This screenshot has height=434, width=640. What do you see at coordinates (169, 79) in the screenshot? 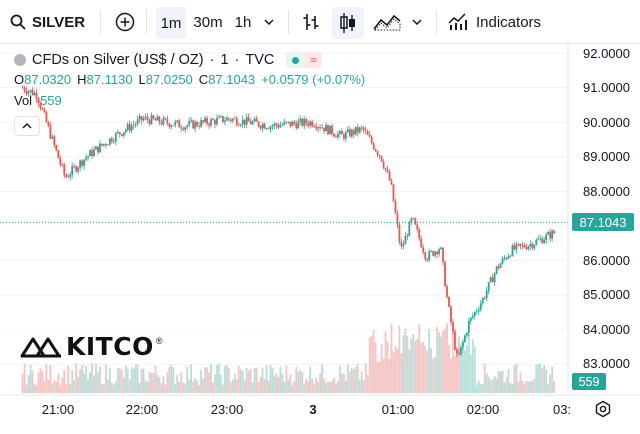
I see `low-value: 87.0250` at bounding box center [169, 79].